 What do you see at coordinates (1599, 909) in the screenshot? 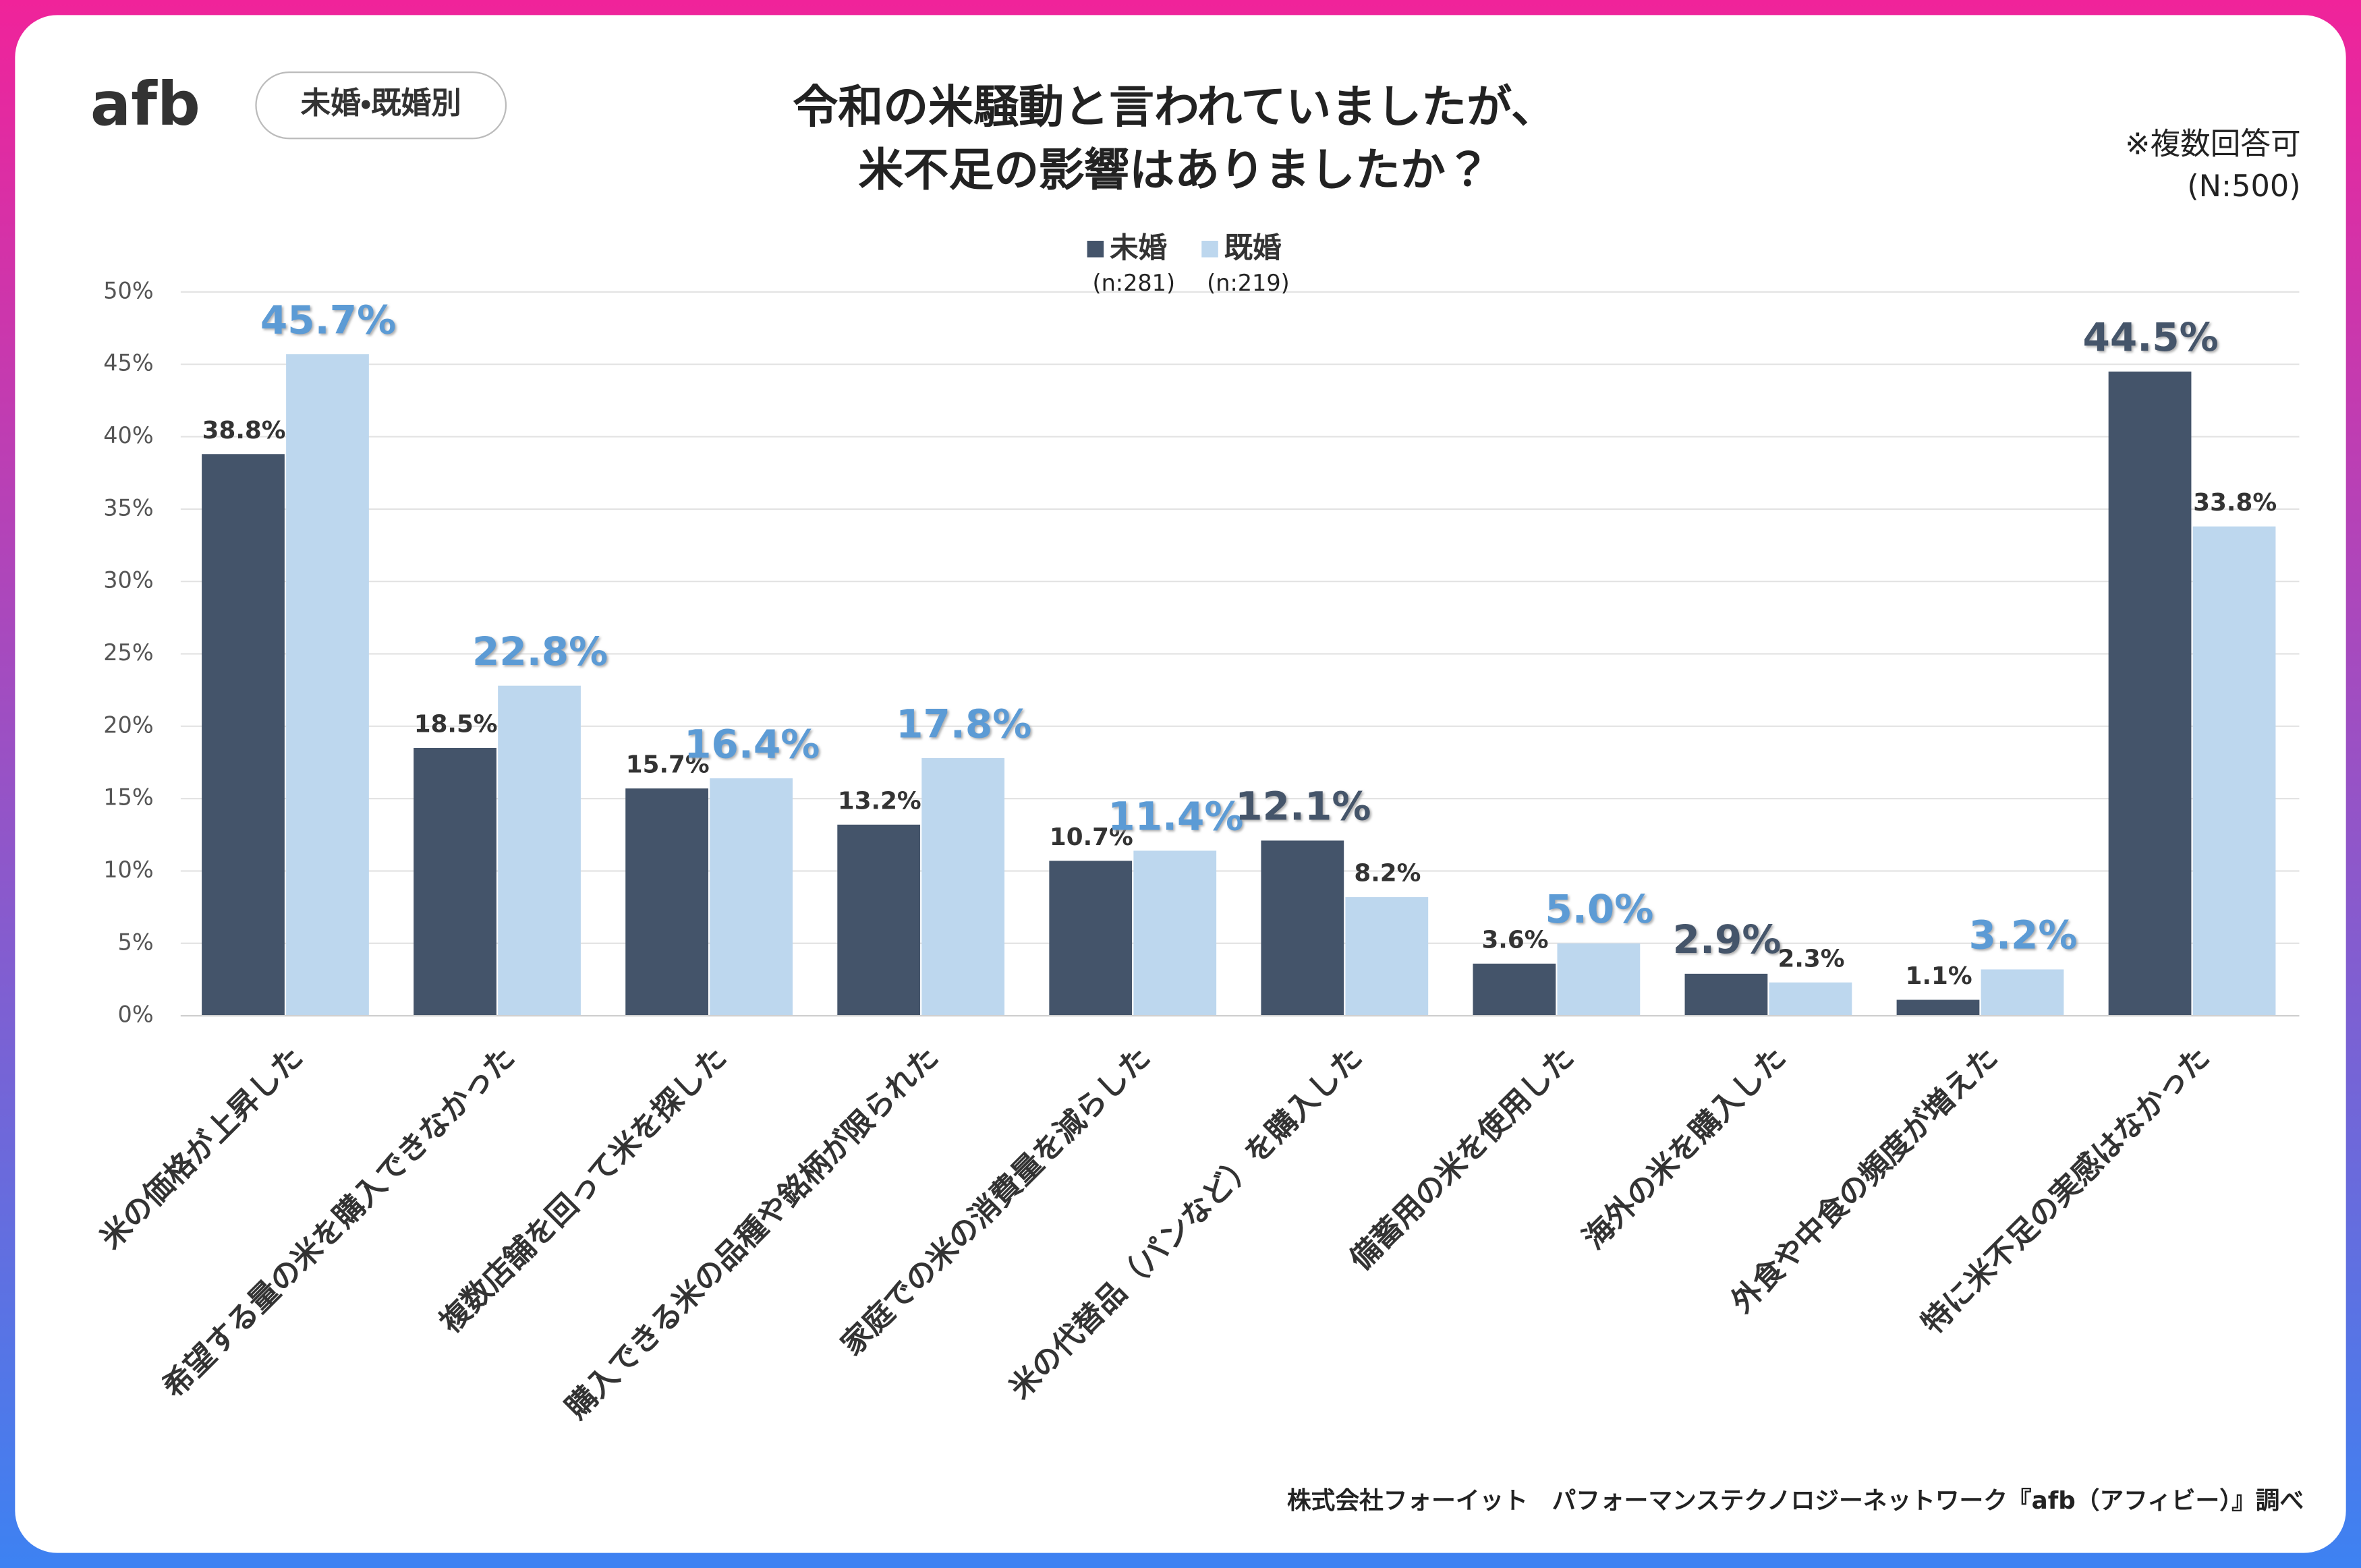
I see `value-label: 5.0%` at bounding box center [1599, 909].